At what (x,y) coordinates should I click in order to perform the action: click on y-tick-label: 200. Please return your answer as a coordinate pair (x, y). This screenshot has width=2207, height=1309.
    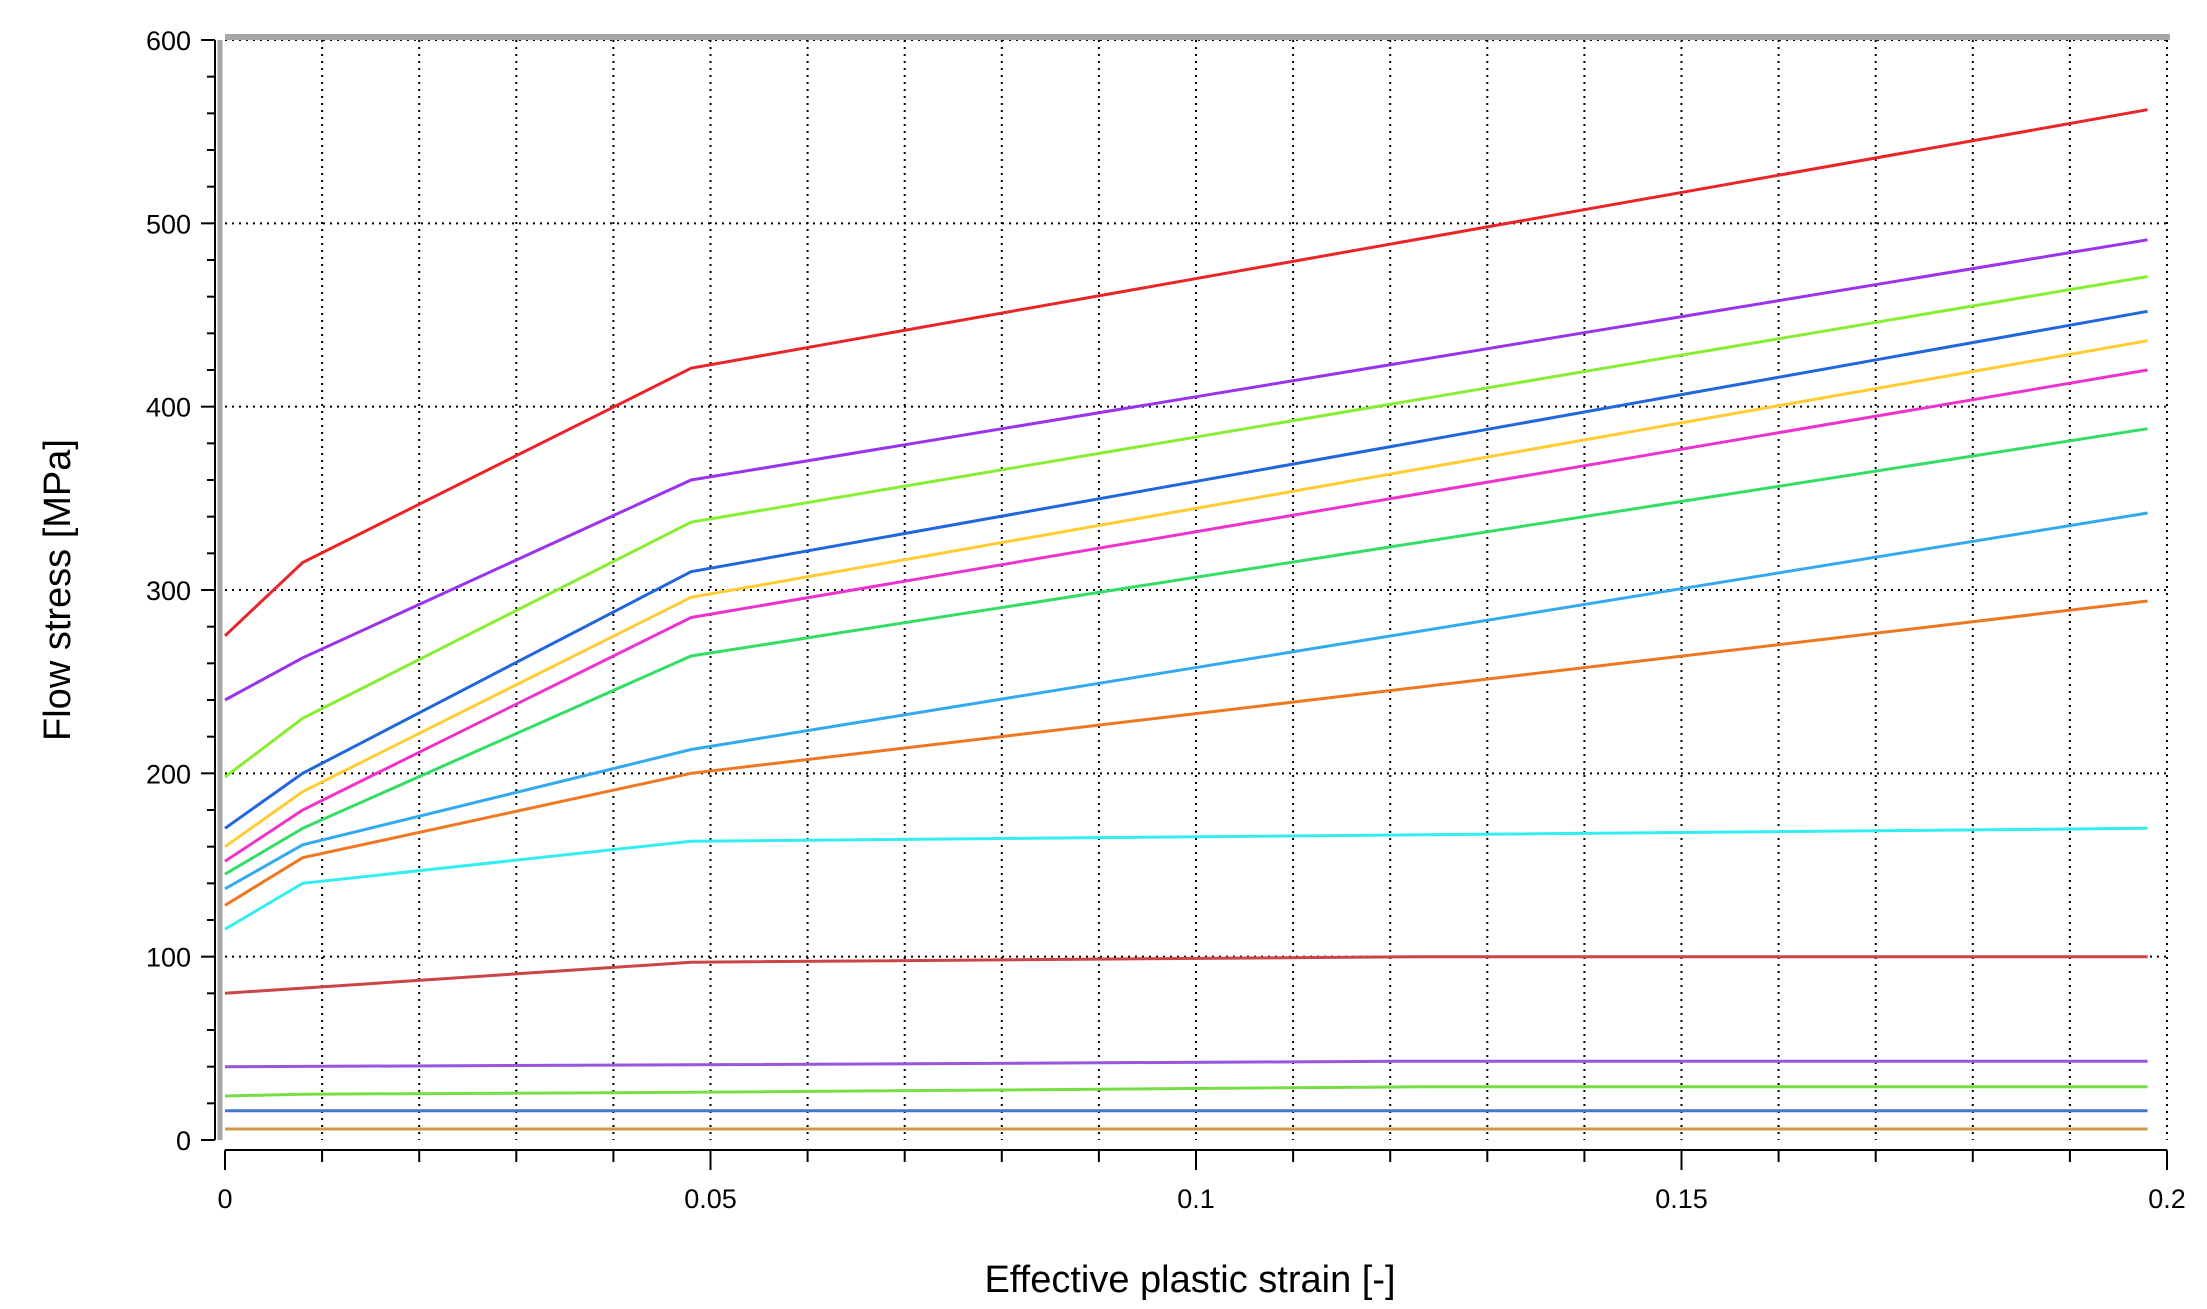
    Looking at the image, I should click on (168, 774).